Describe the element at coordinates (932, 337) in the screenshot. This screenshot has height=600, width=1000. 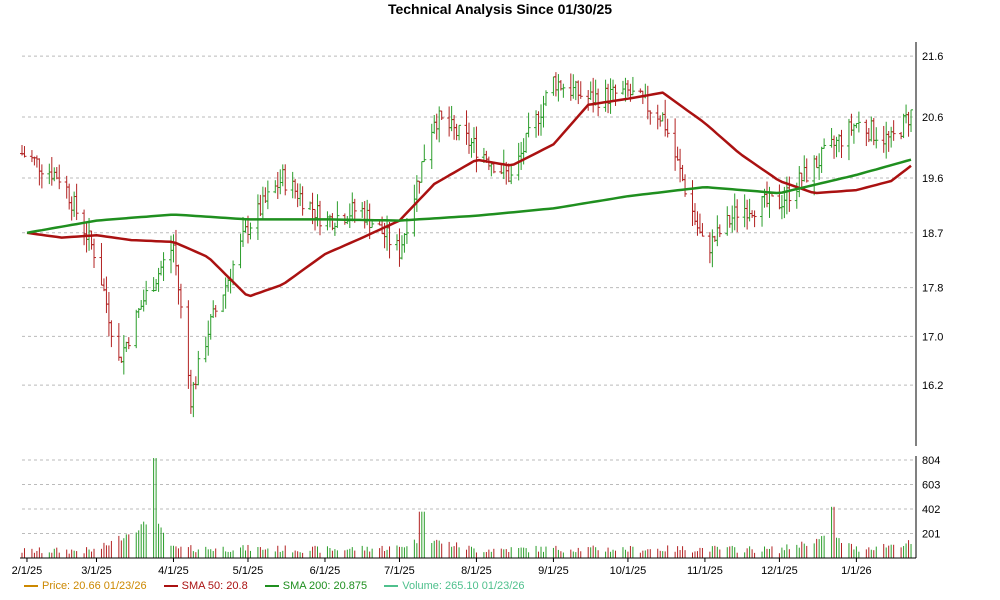
I see `price-tick-label: 17.0` at that location.